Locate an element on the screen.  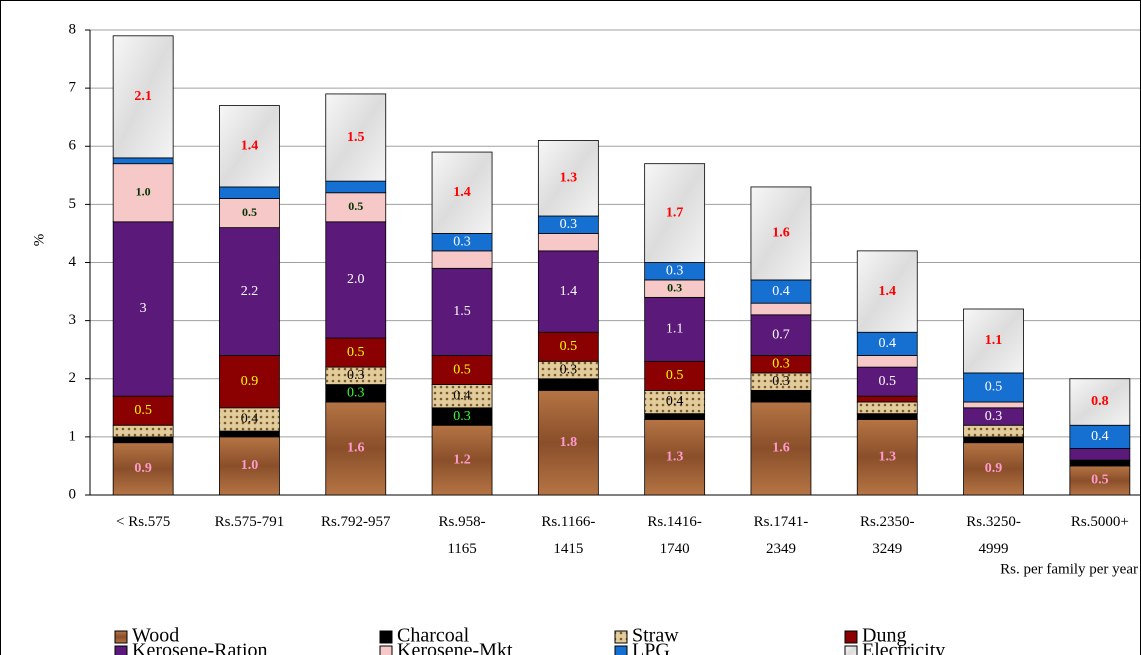
value-label: 2.0 is located at coordinates (356, 279).